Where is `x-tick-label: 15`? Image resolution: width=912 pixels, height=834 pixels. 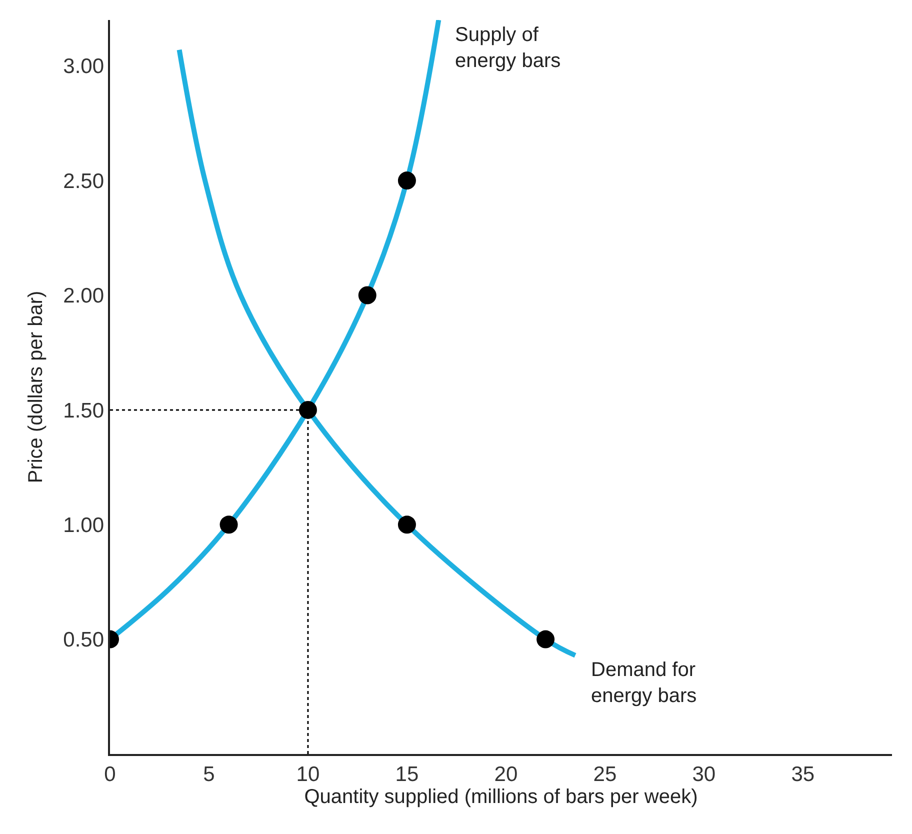
x-tick-label: 15 is located at coordinates (407, 774).